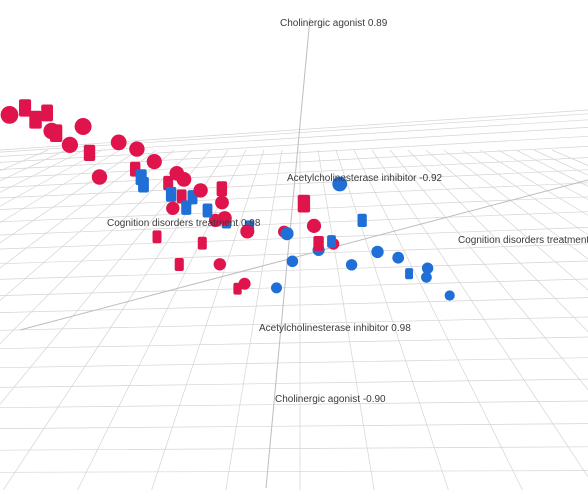 The image size is (588, 490). I want to click on x-neg-label: Cognition disorders treatment 0.98, so click(184, 223).